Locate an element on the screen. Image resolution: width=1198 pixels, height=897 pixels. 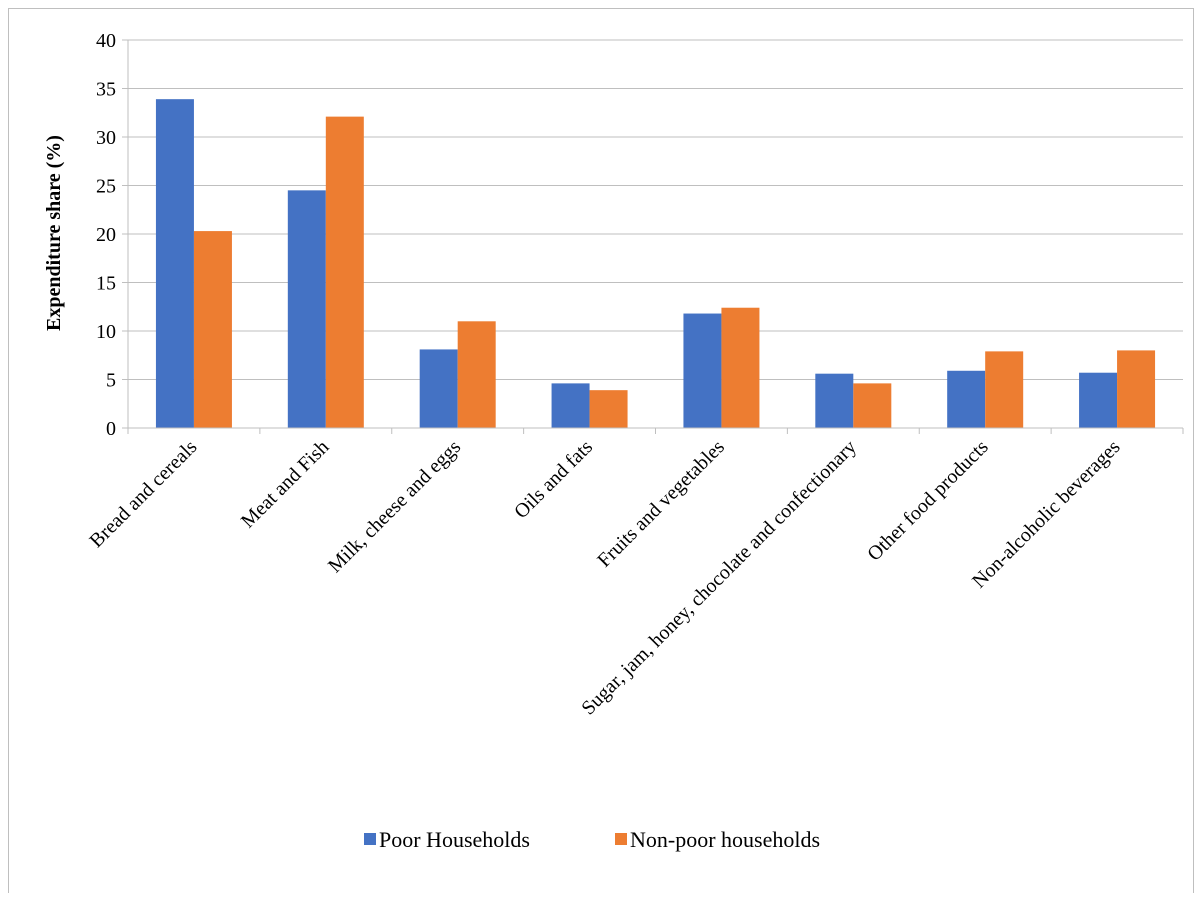
x-category-label: Oils and fats is located at coordinates (553, 479).